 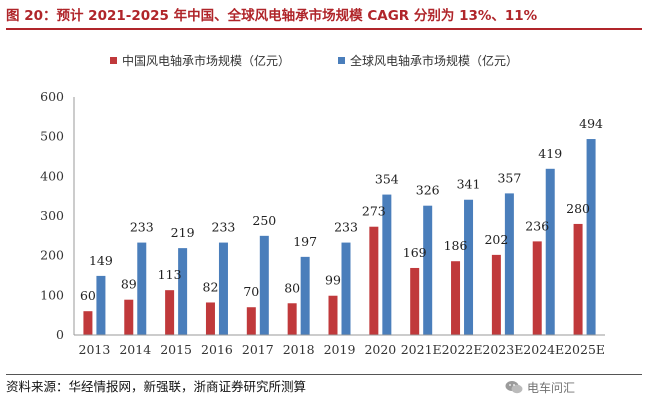 What do you see at coordinates (95, 349) in the screenshot?
I see `x-tick-label: 2013` at bounding box center [95, 349].